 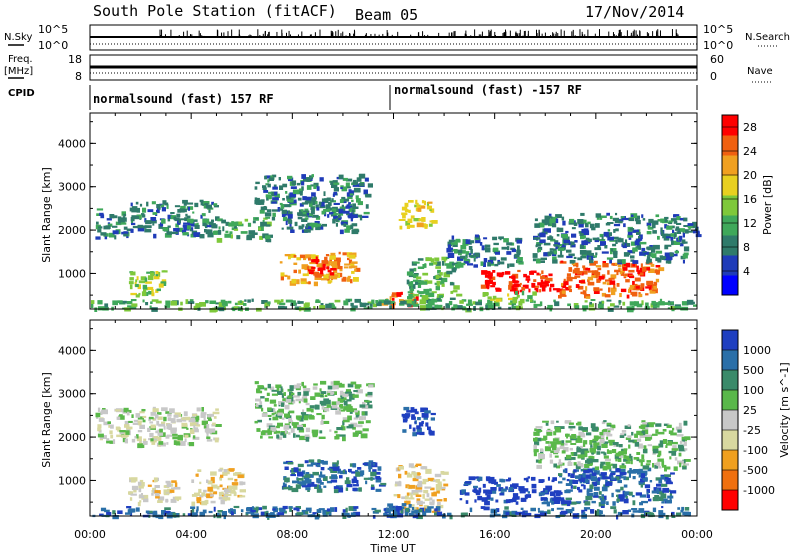 I want to click on x-axis-label: Time UT, so click(x=392, y=548).